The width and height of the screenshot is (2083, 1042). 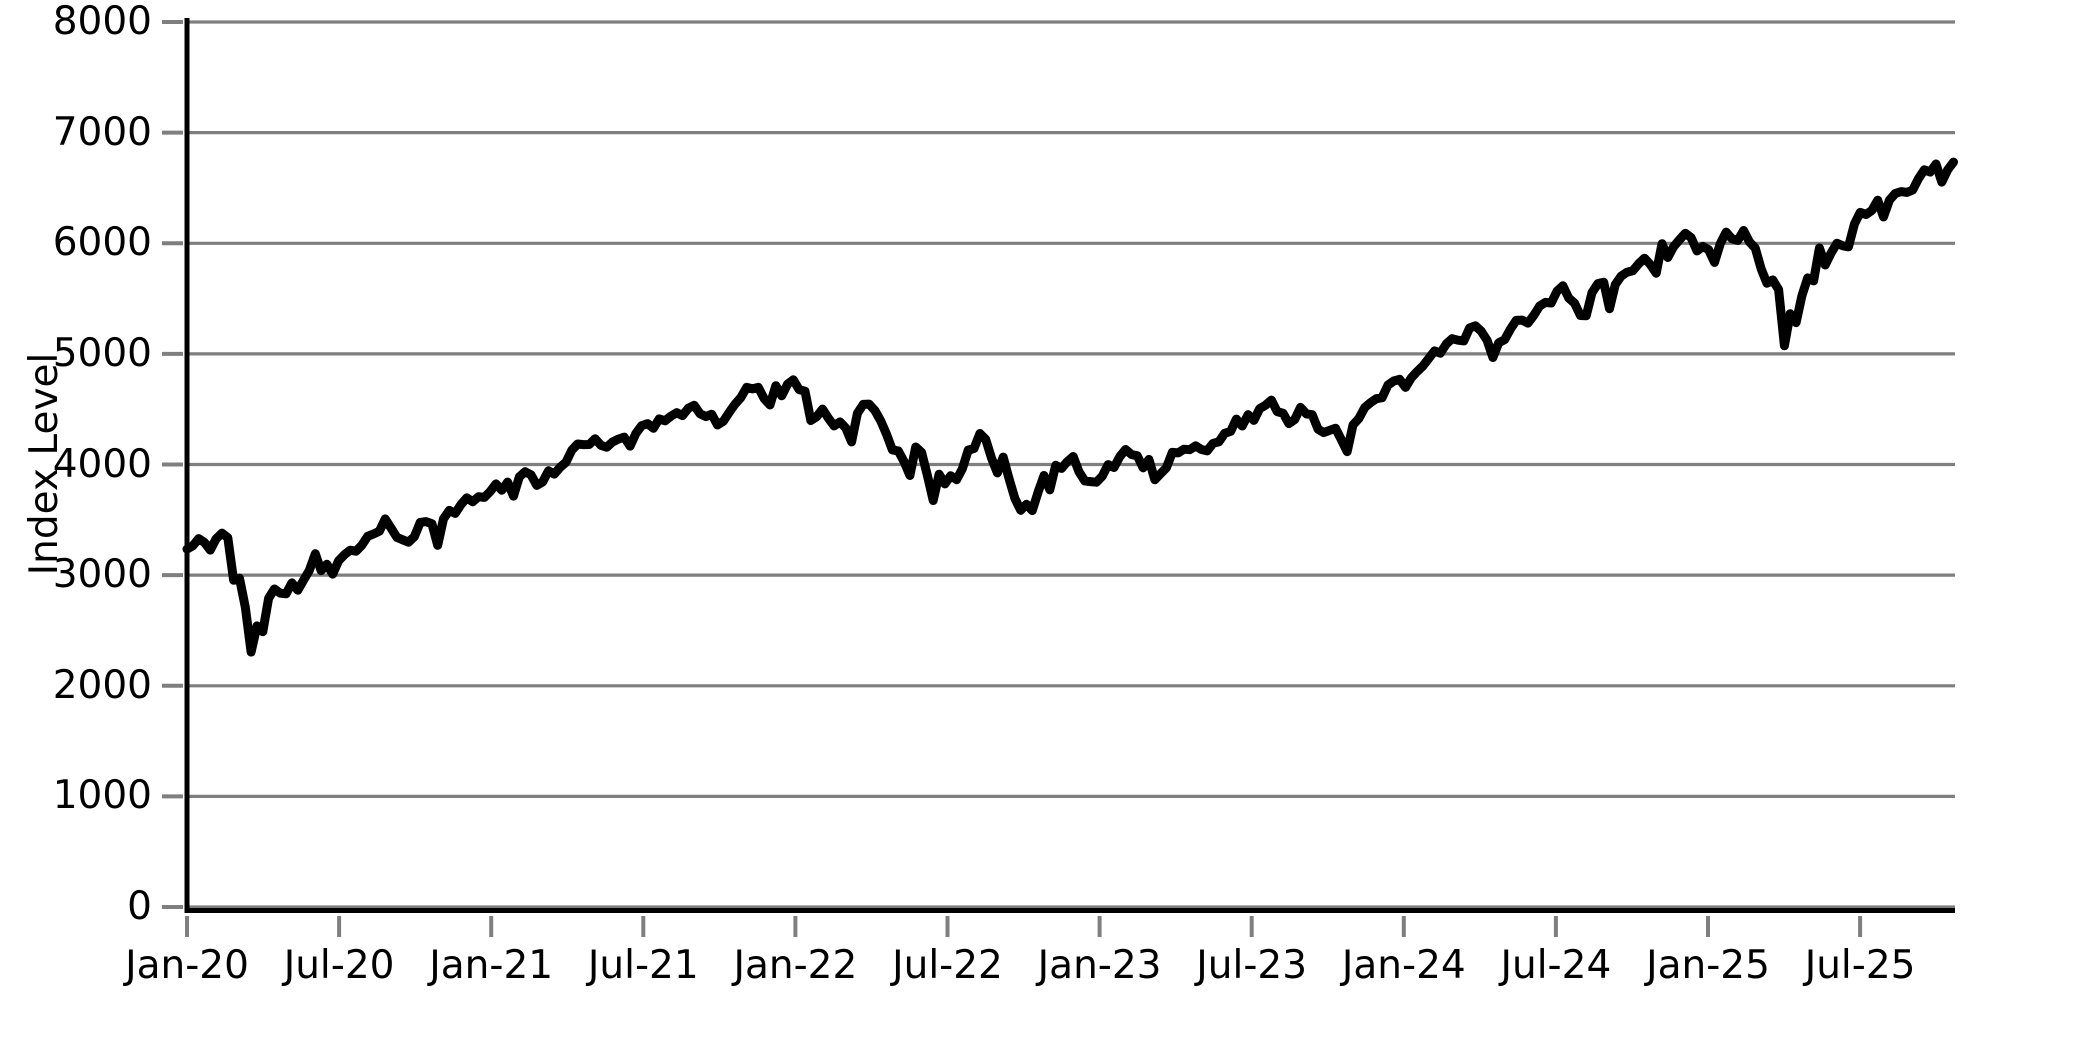 I want to click on x-tick-label: Jan-22, so click(x=795, y=965).